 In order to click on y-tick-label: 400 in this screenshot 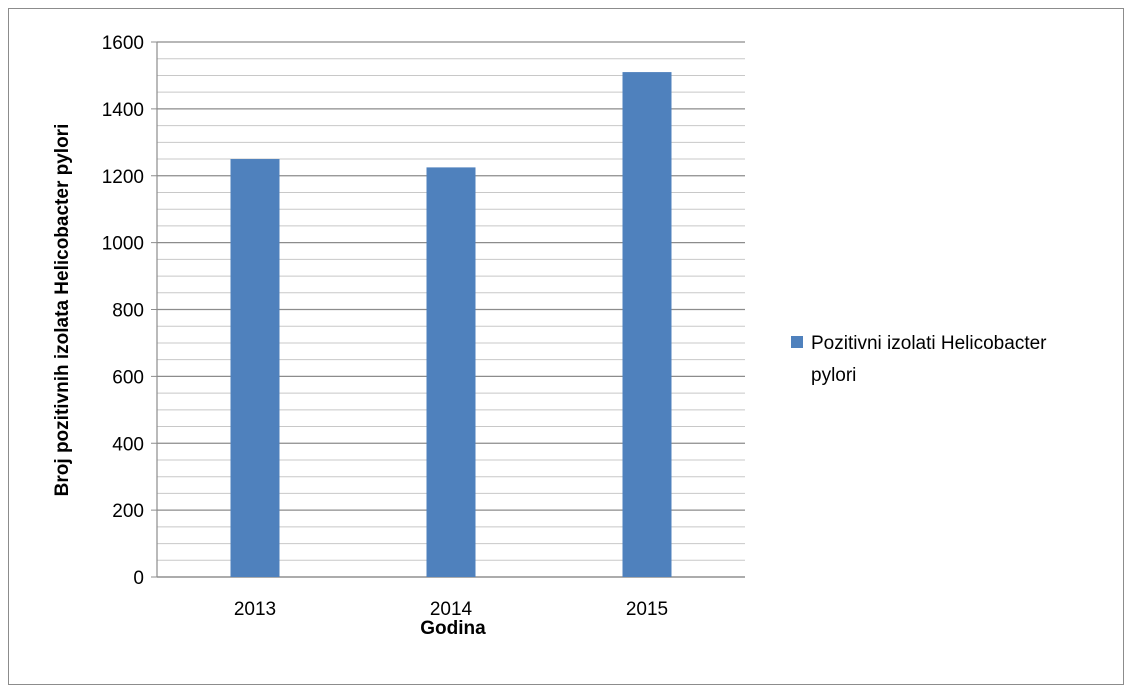, I will do `click(128, 444)`.